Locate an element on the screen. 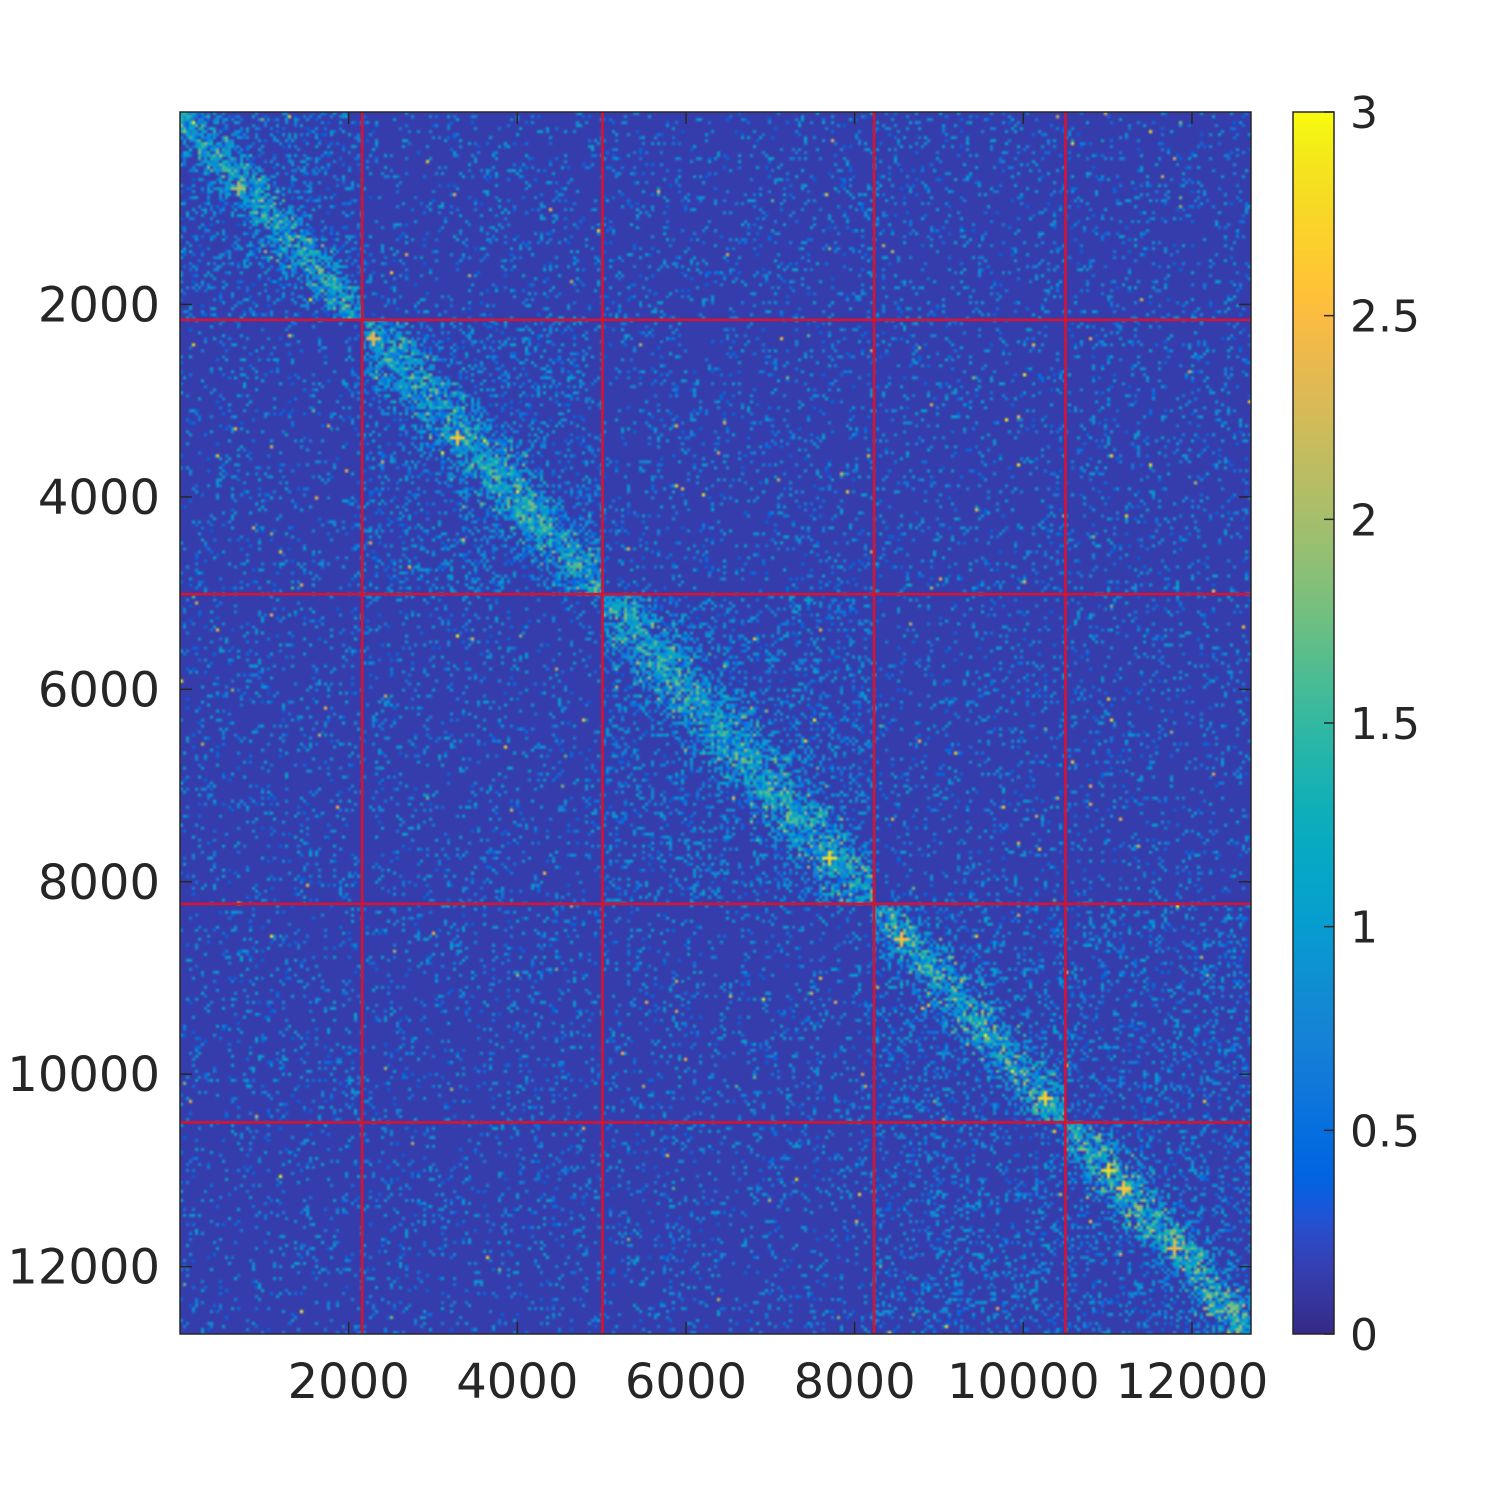 Image resolution: width=1500 pixels, height=1500 pixels. x-tick-label-5: 12000 is located at coordinates (1192, 1382).